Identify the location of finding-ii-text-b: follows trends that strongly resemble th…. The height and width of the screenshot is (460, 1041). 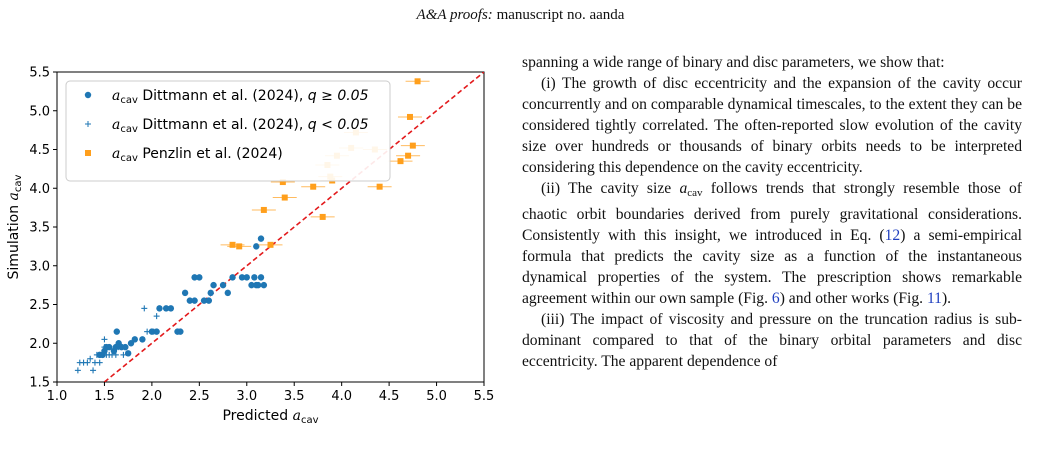
(772, 212).